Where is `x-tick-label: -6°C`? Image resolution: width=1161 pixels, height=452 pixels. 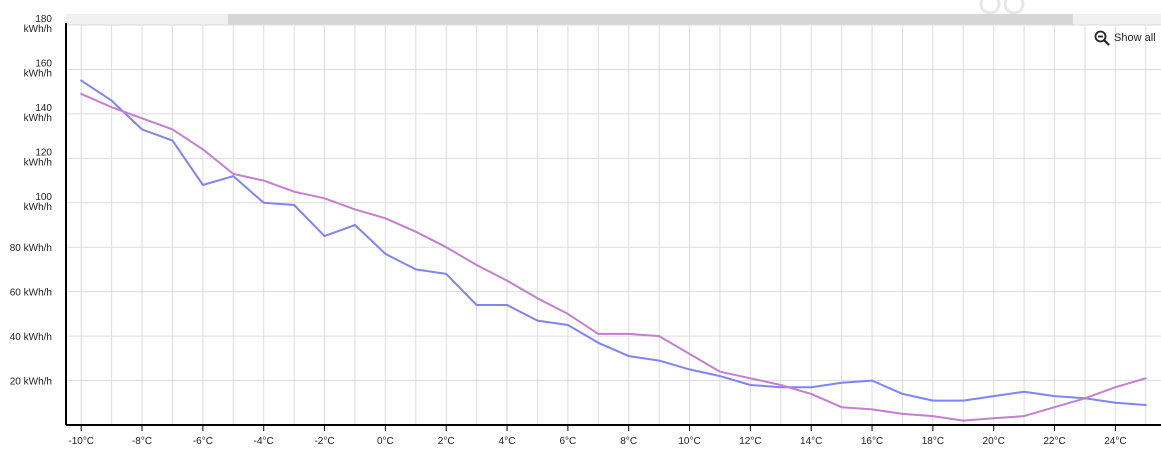
x-tick-label: -6°C is located at coordinates (203, 441).